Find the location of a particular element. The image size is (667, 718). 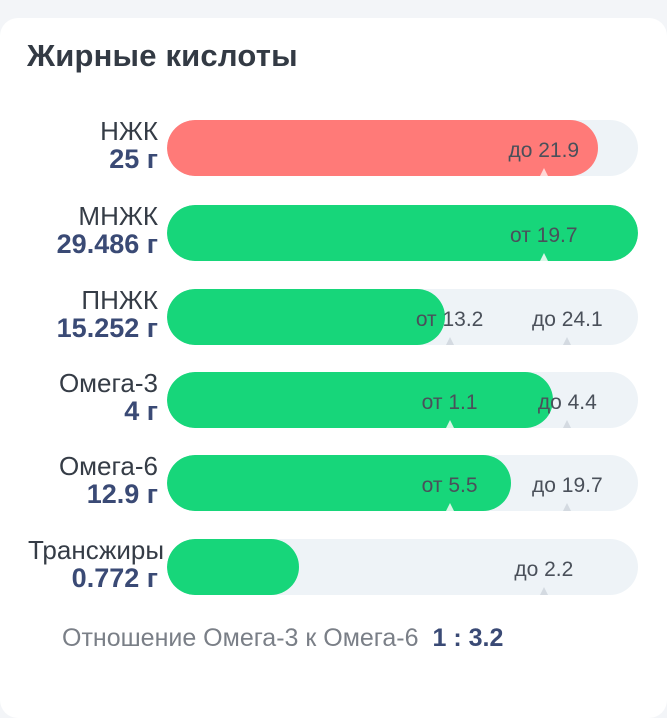

progress-track: от 19.7 is located at coordinates (402, 233).